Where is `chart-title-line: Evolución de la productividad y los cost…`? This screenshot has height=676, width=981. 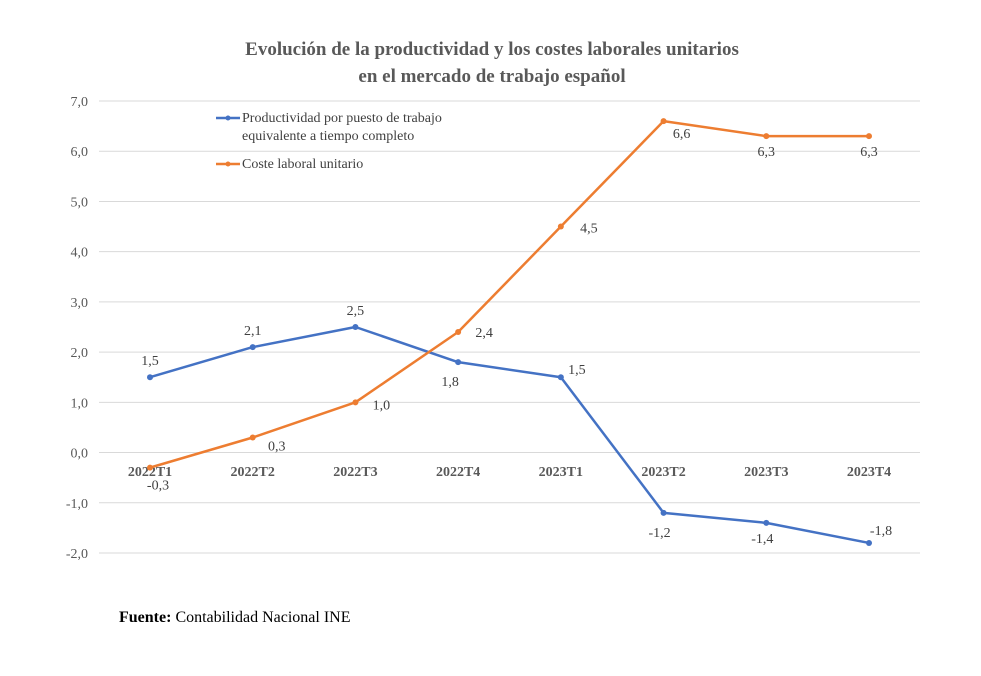 chart-title-line: Evolución de la productividad y los cost… is located at coordinates (492, 49).